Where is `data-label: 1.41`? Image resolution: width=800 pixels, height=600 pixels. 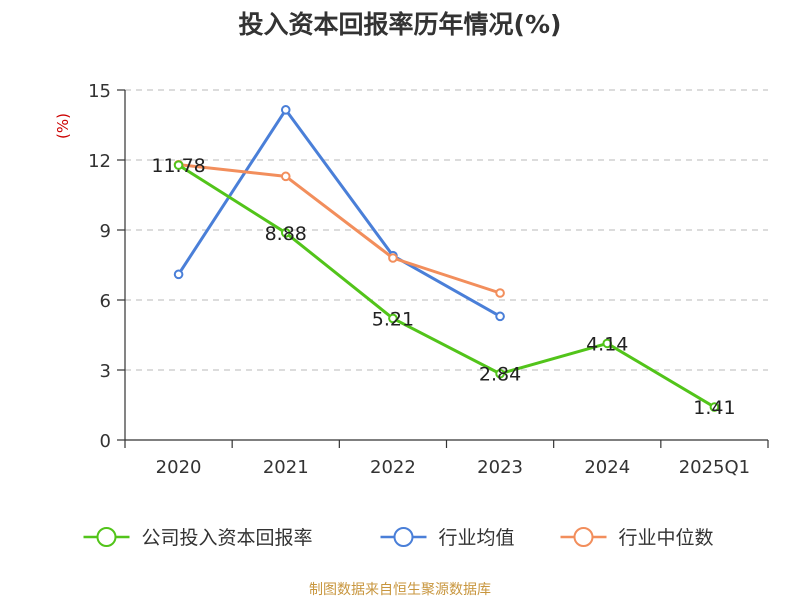 data-label: 1.41 is located at coordinates (714, 408).